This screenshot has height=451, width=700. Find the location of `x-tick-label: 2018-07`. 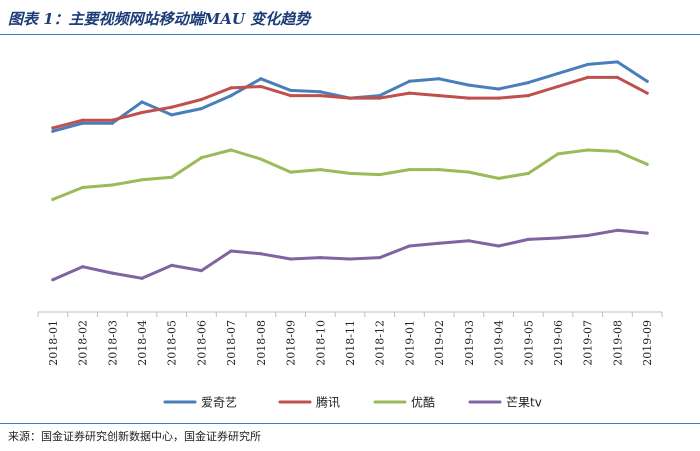

x-tick-label: 2018-07 is located at coordinates (231, 343).